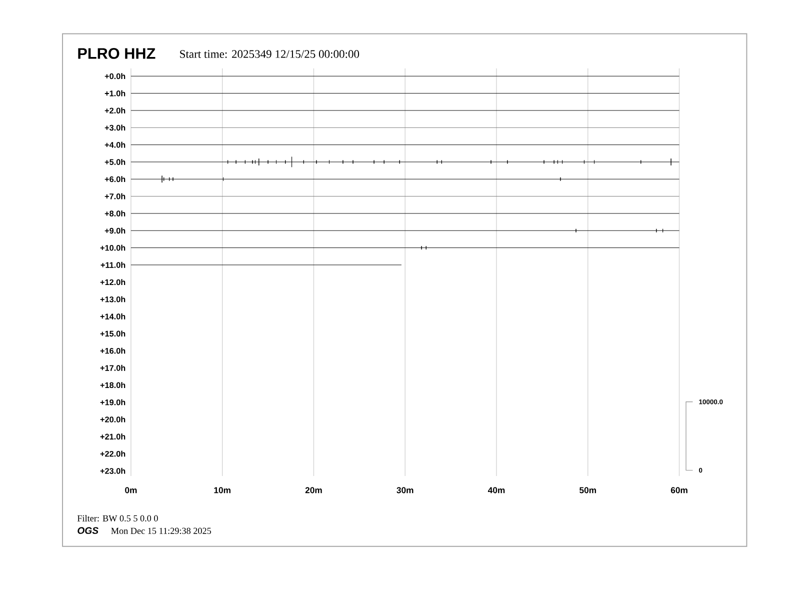  I want to click on x-tick-label: 40m, so click(496, 490).